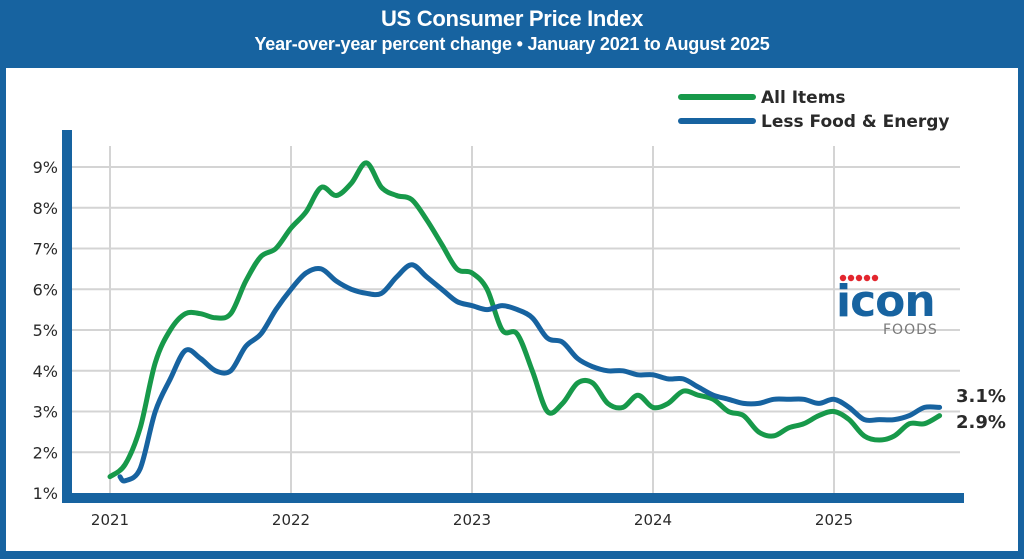 This screenshot has height=559, width=1024. Describe the element at coordinates (513, 498) in the screenshot. I see `x-axis-bar` at that location.